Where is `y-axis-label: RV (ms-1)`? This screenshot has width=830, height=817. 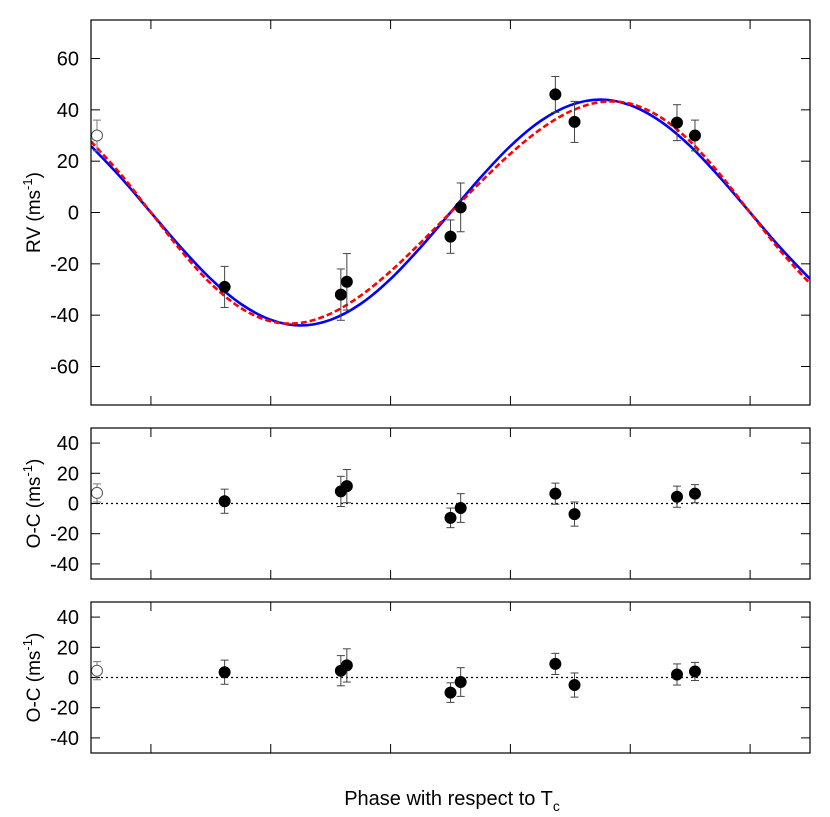
y-axis-label: RV (ms-1) is located at coordinates (32, 212).